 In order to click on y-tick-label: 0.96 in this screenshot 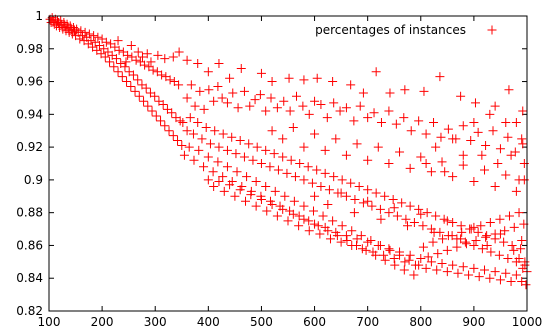, I will do `click(29, 82)`.